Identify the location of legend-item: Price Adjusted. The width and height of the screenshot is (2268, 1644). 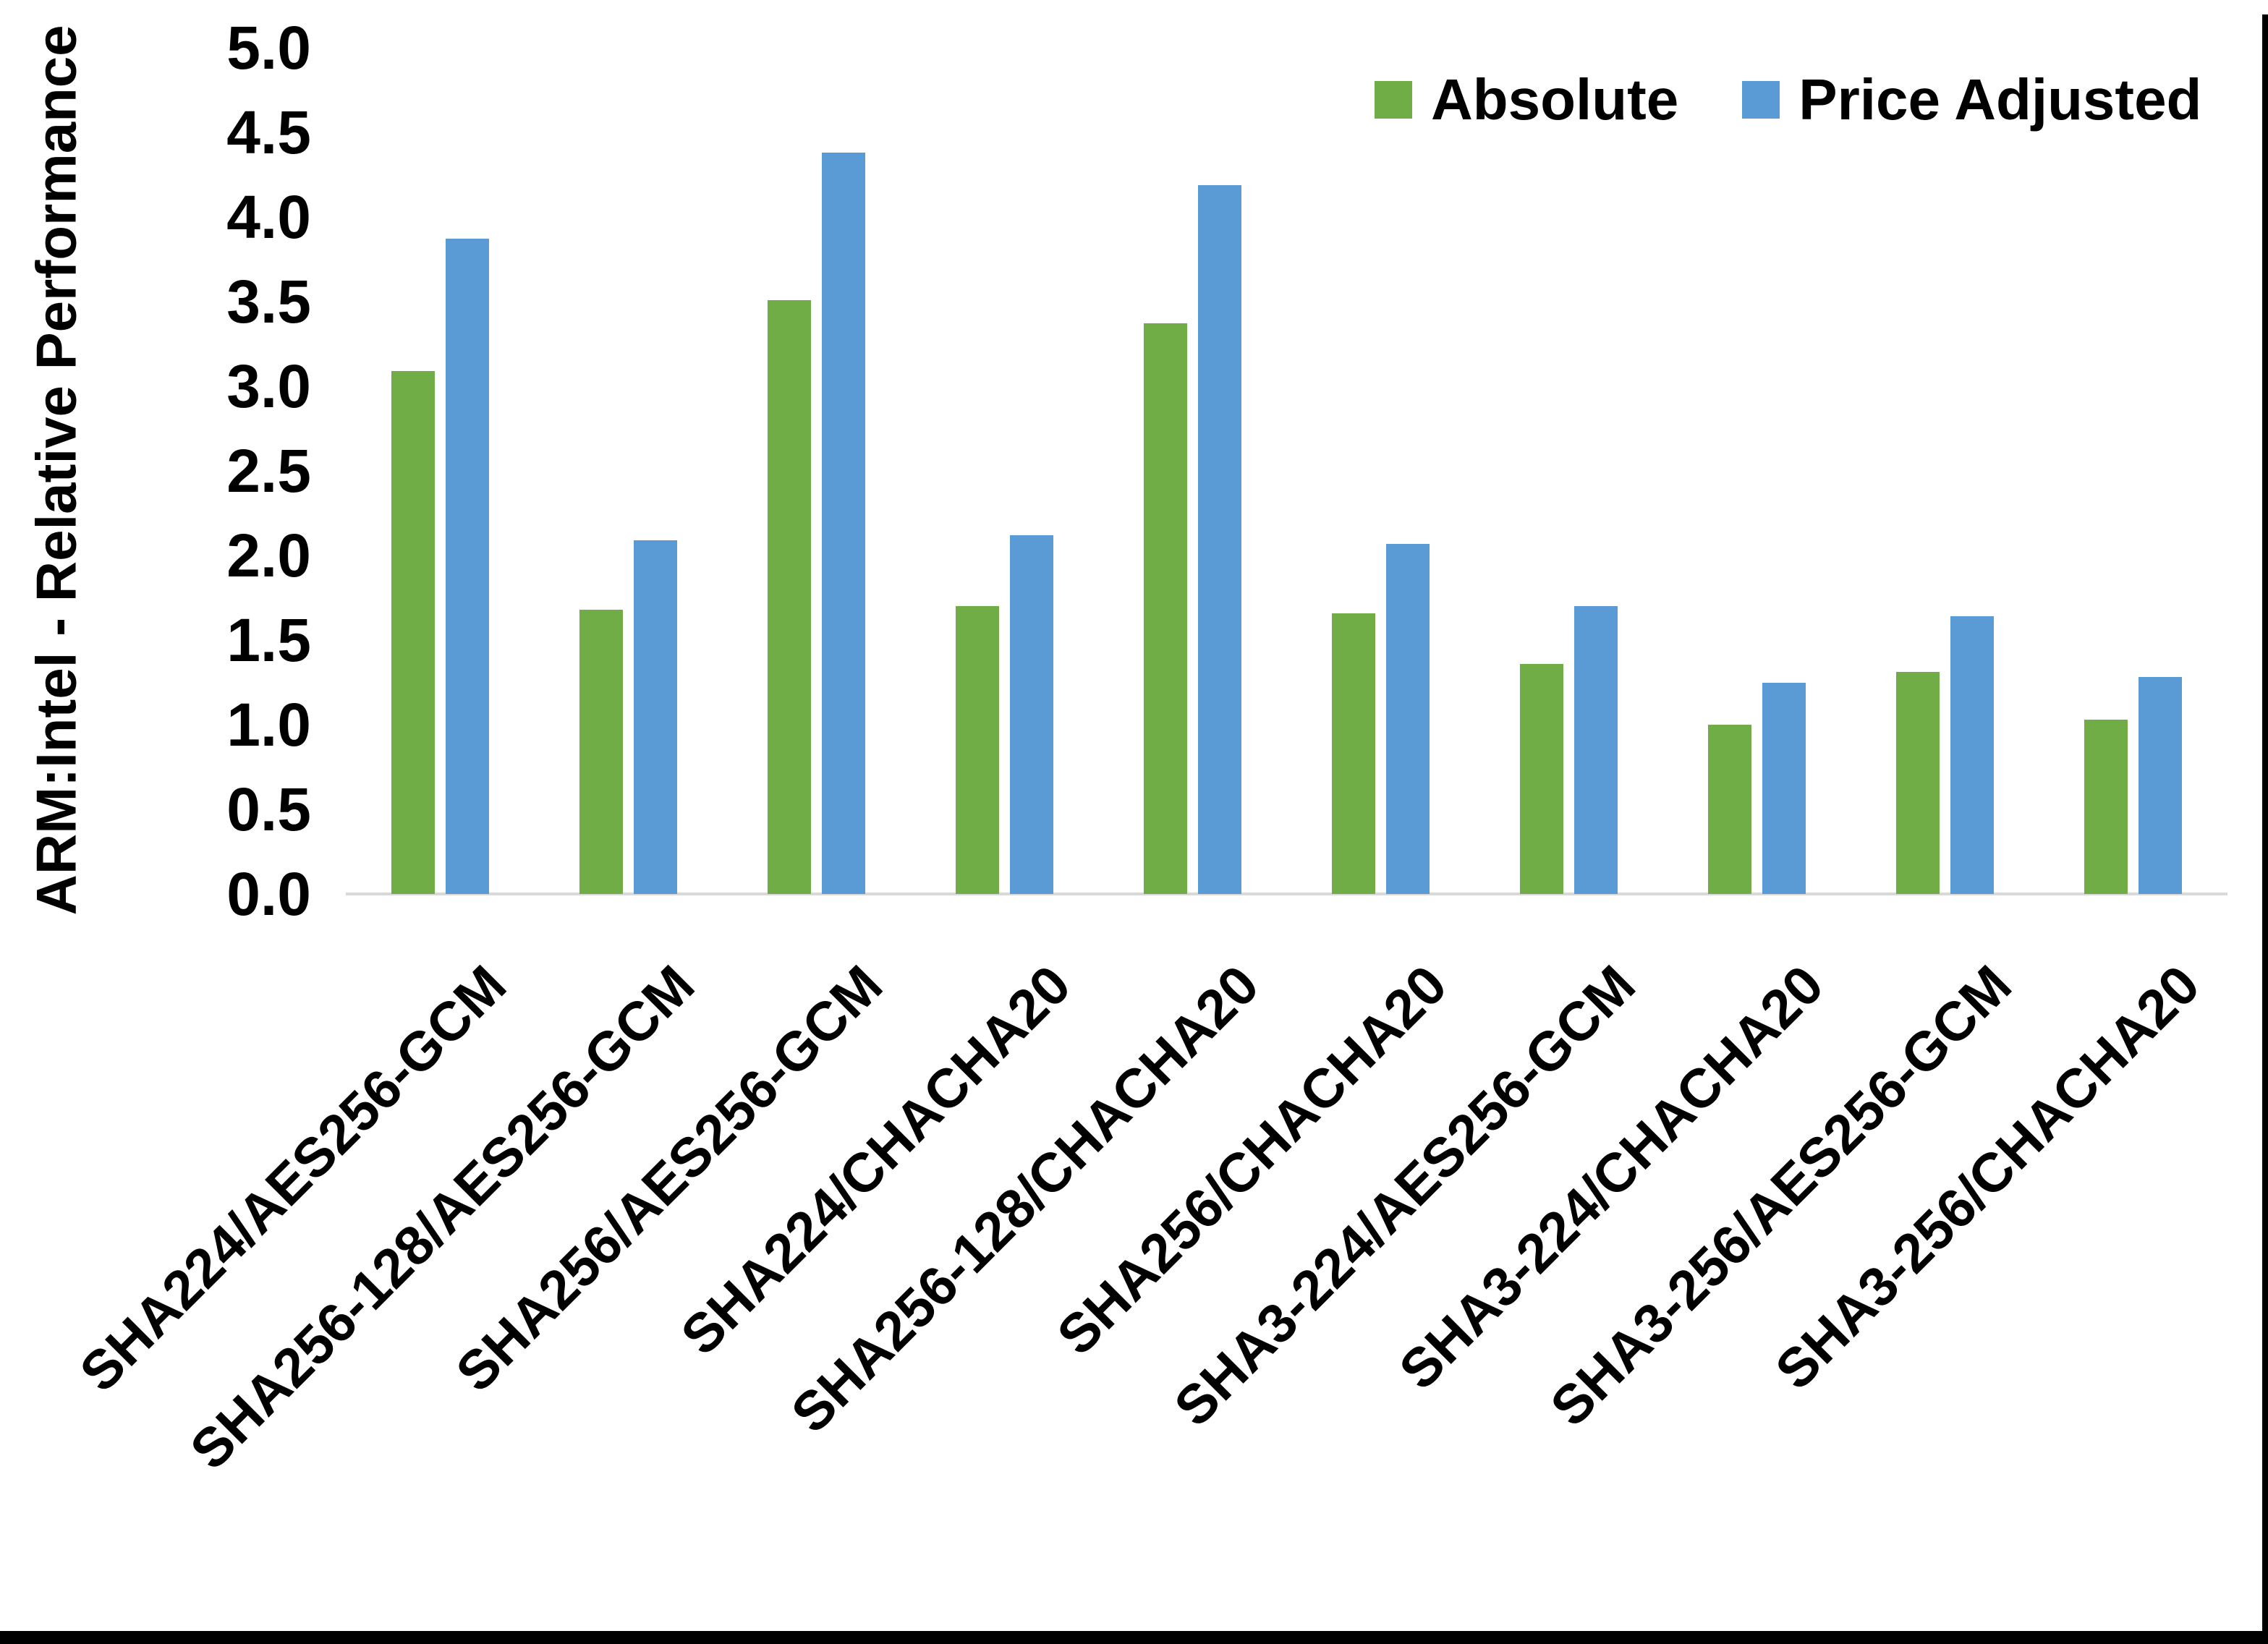
(1971, 100).